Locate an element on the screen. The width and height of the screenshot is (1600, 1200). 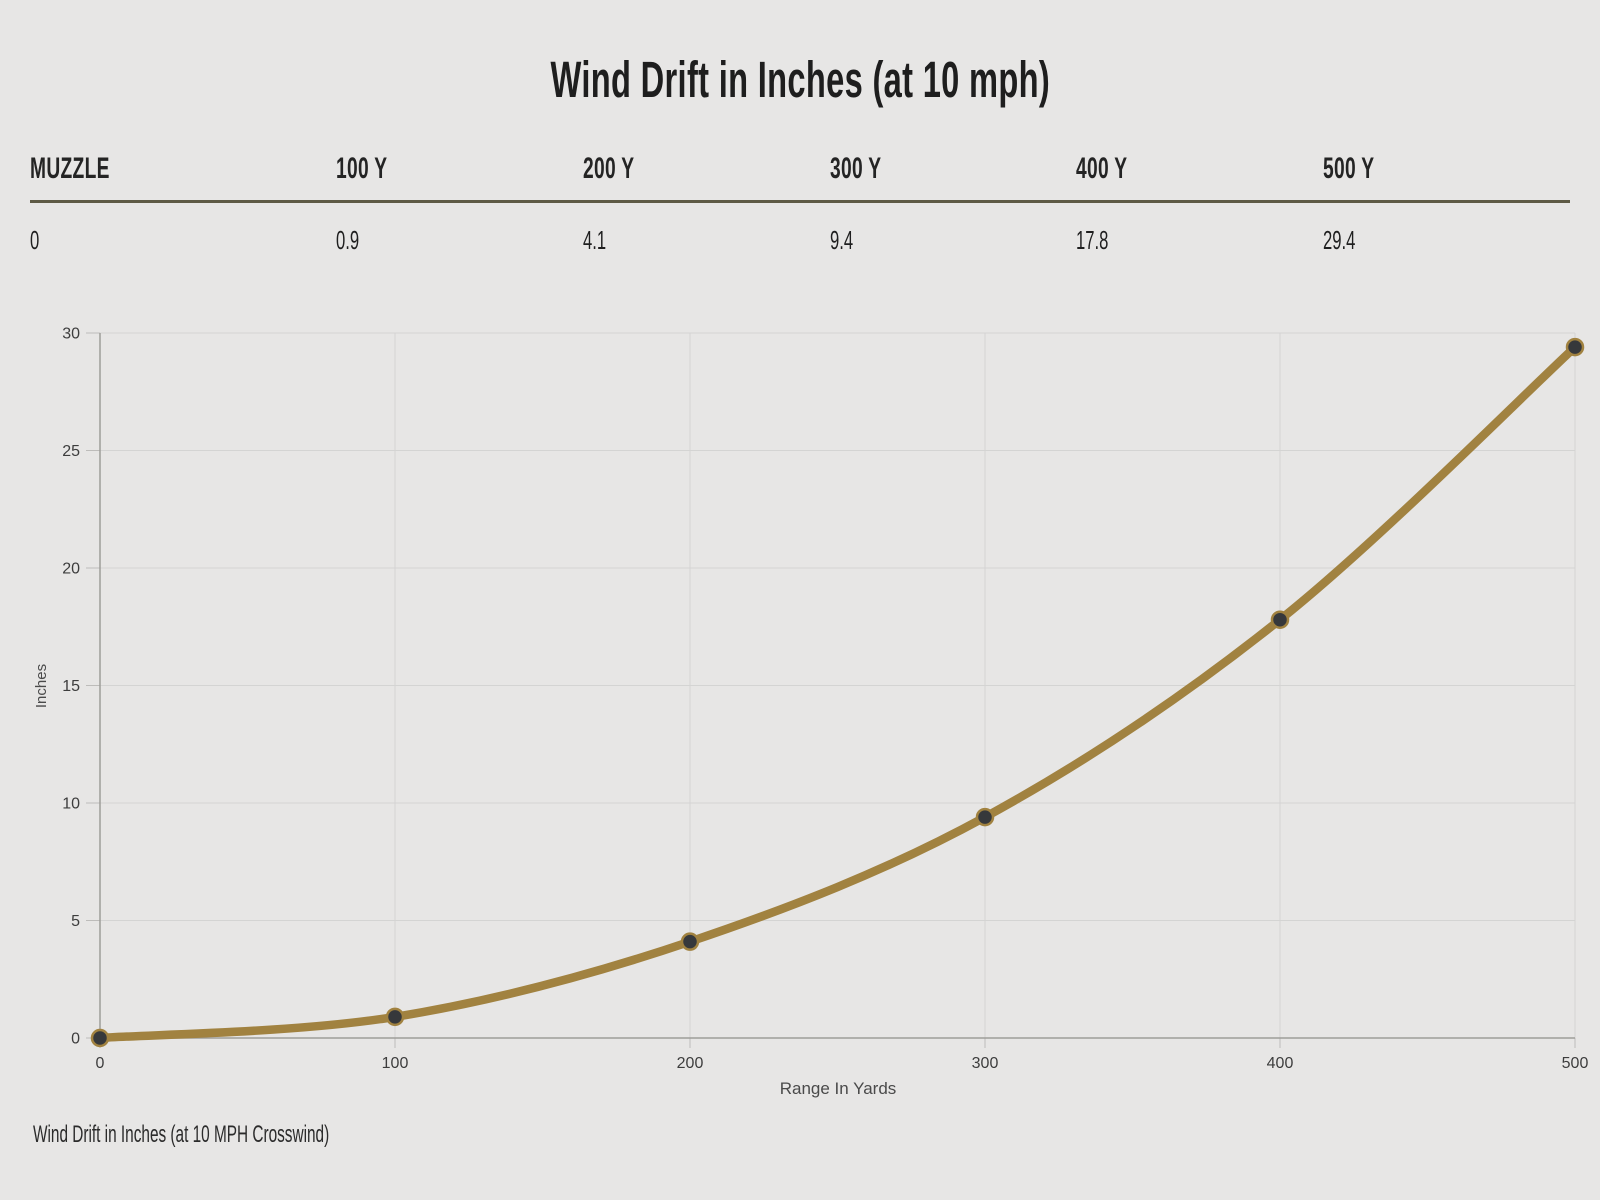
table-value-200y: 4.1 is located at coordinates (594, 240).